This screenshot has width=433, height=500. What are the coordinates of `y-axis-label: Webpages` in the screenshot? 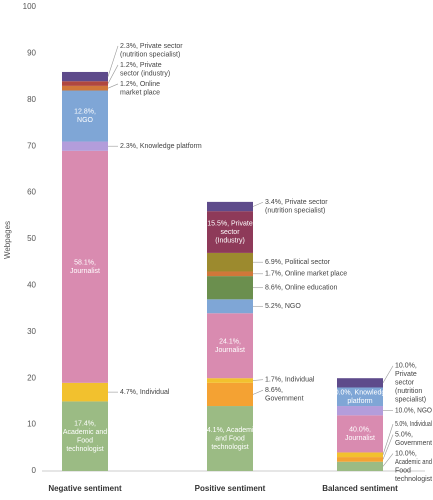 It's located at (7, 240).